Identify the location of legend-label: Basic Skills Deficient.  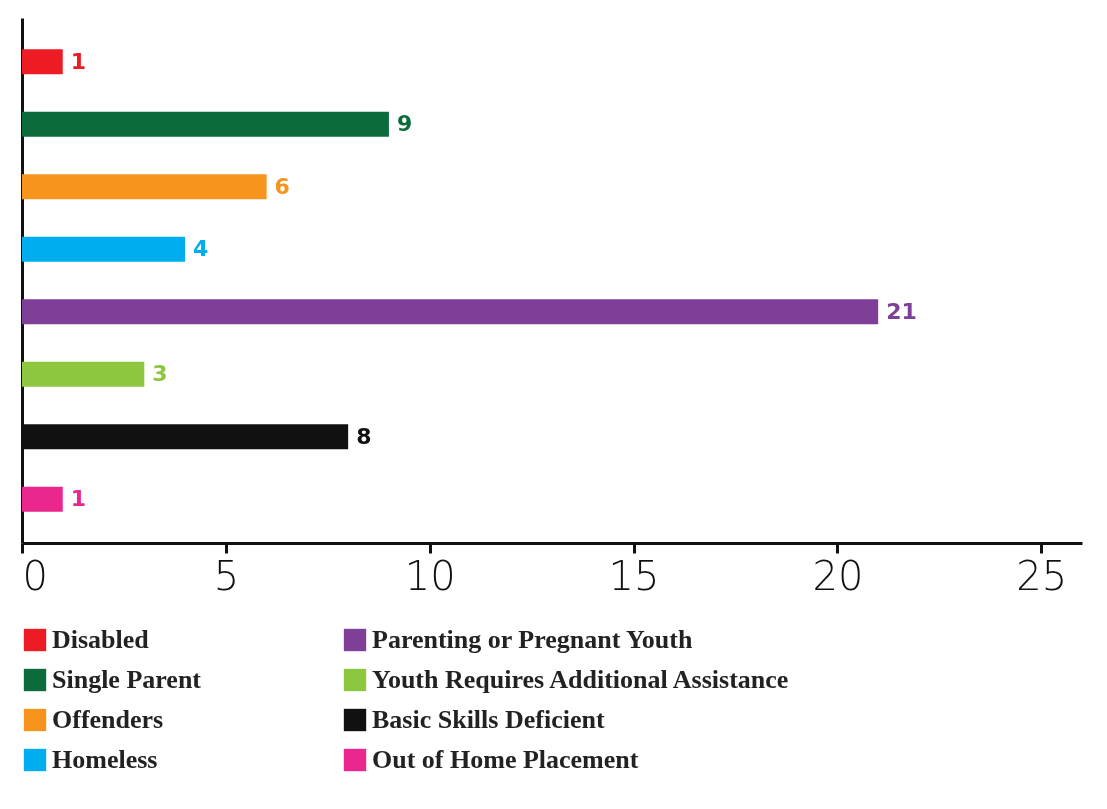
(488, 719).